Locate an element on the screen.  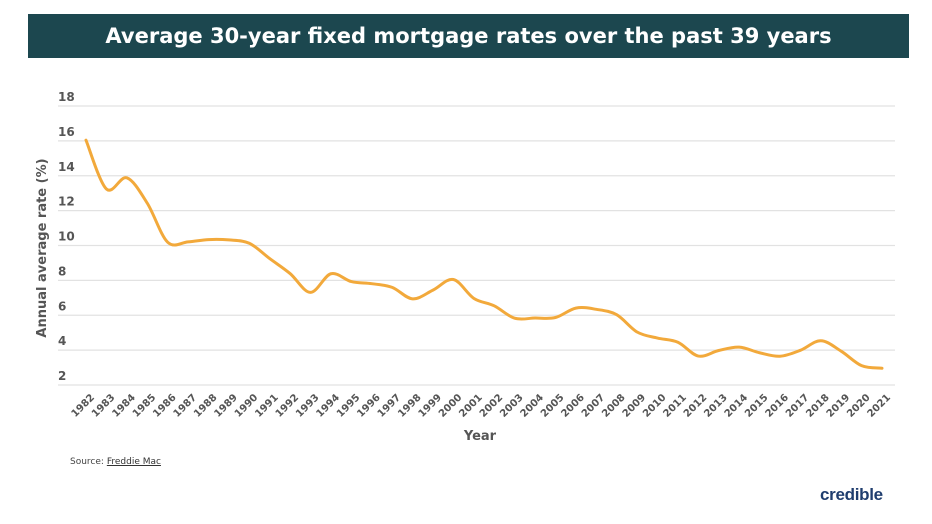
y-tick-label: 16 is located at coordinates (66, 132).